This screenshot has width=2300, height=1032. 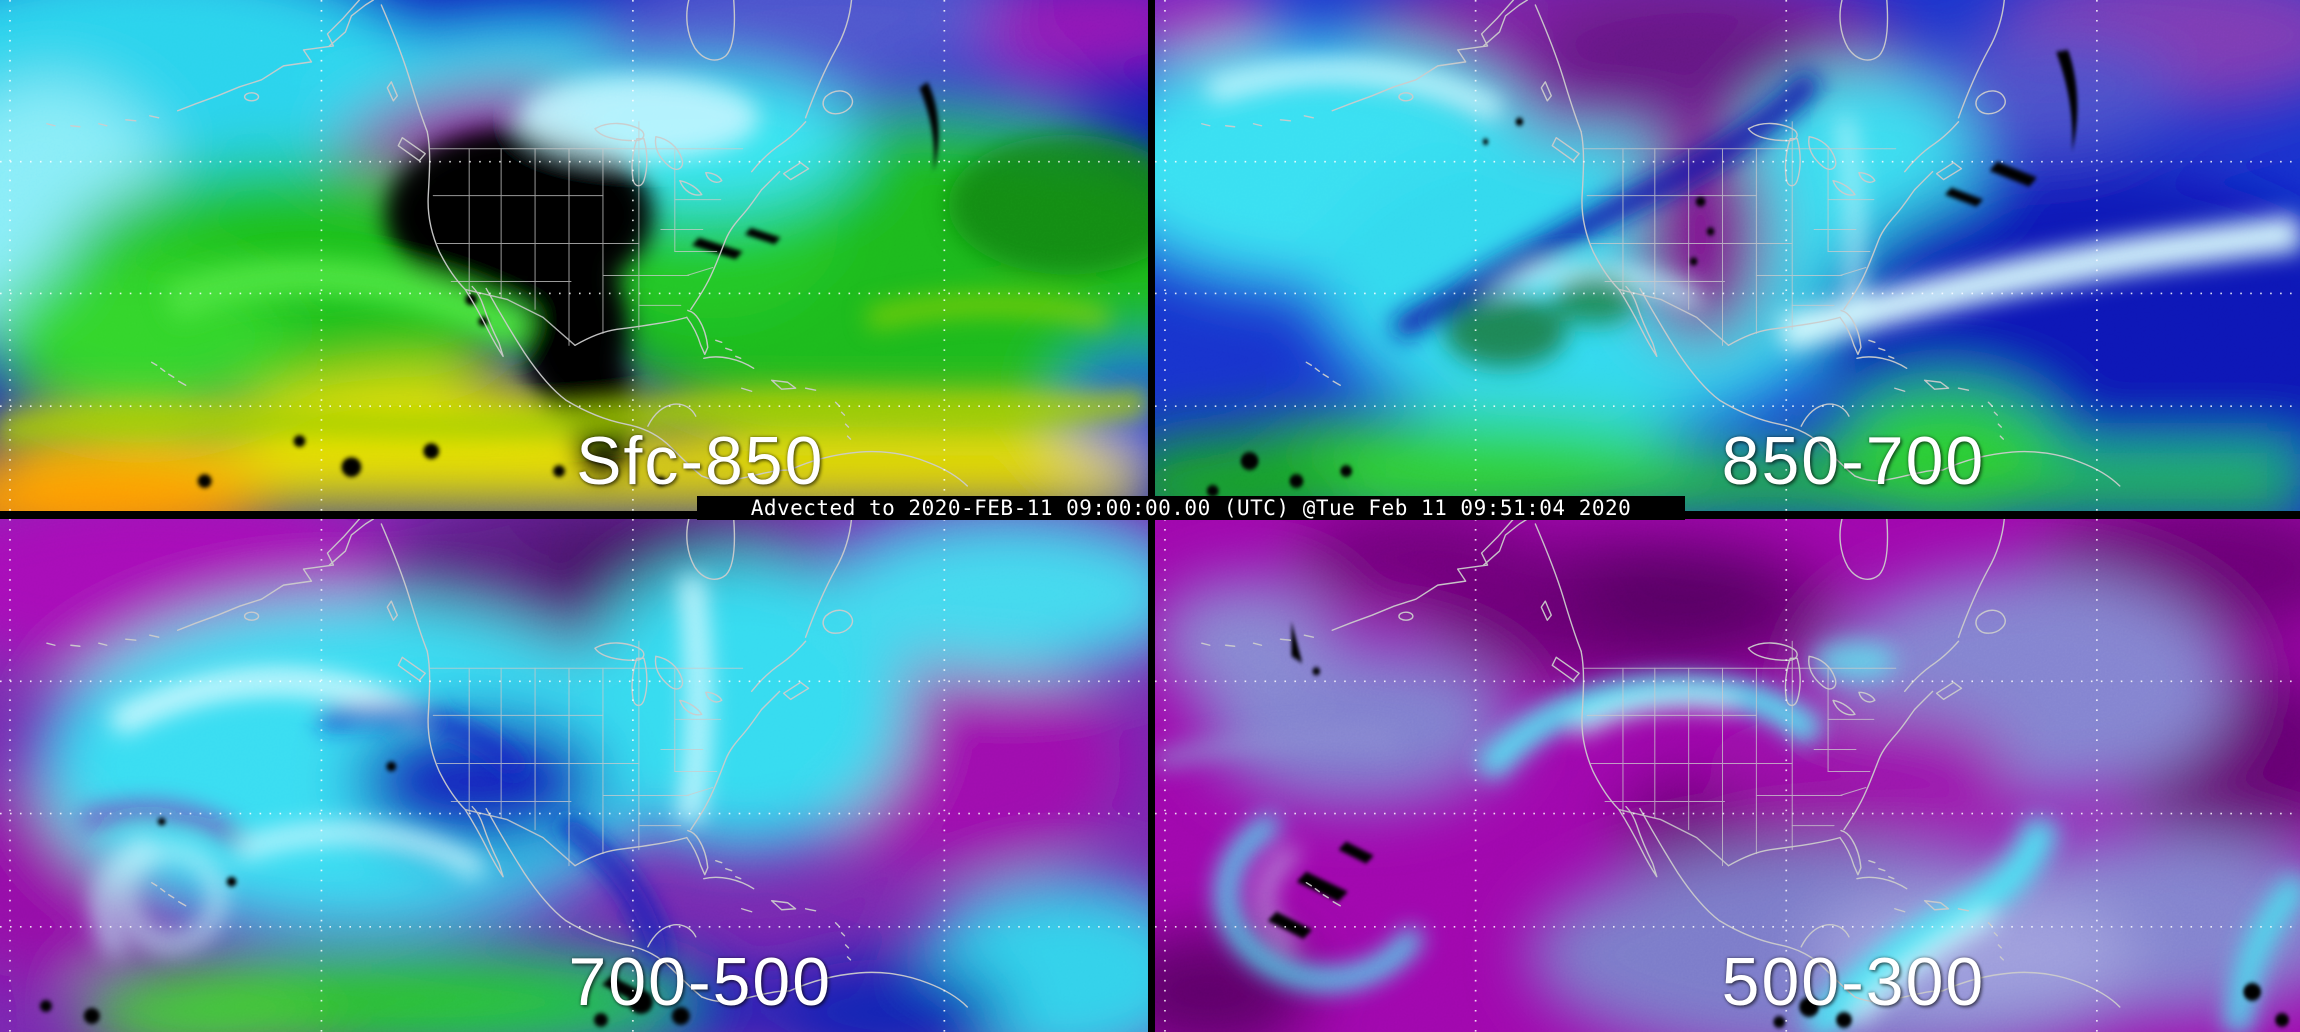 I want to click on layer-label-sfc-850: Sfc-850, so click(x=700, y=461).